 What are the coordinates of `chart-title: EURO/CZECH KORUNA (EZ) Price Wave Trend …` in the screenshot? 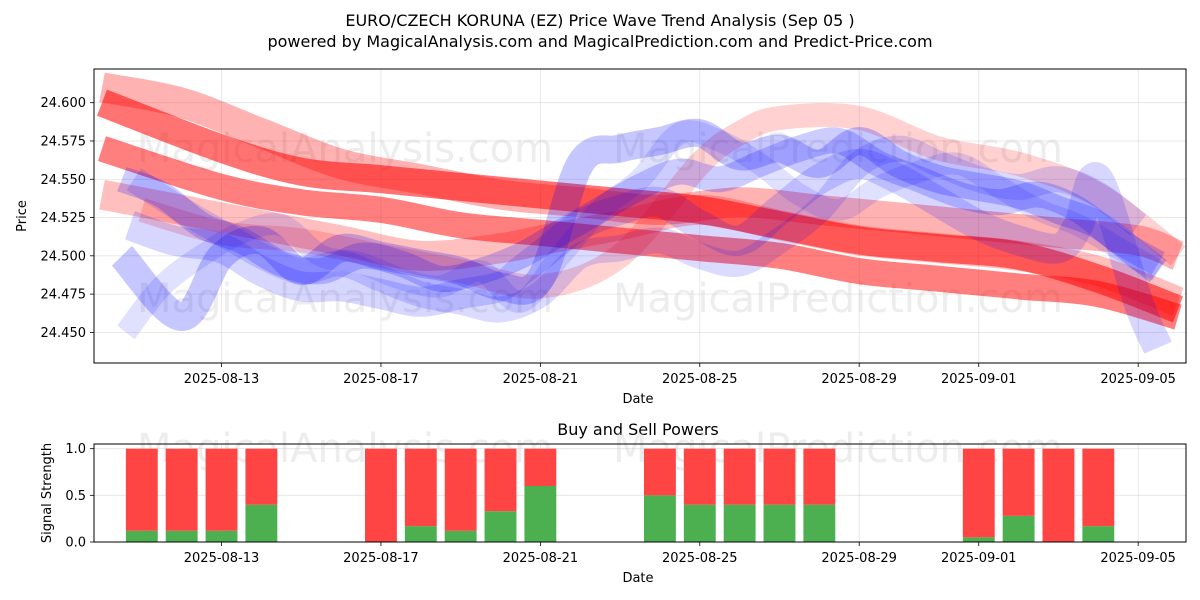 It's located at (599, 20).